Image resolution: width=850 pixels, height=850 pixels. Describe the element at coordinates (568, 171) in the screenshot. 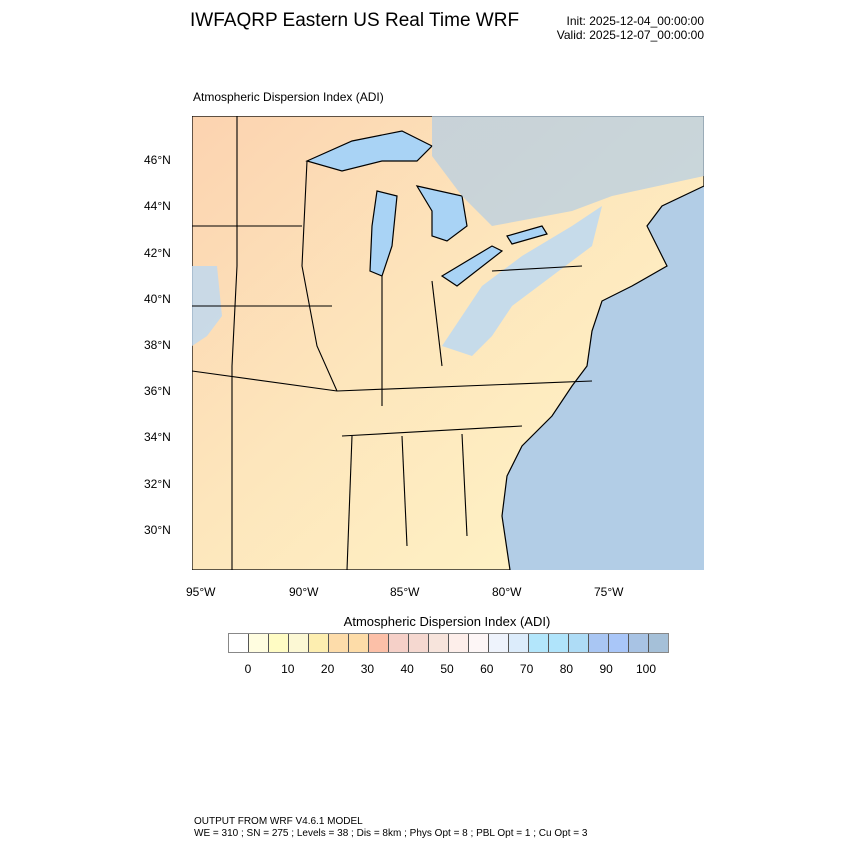

I see `canada-land` at that location.